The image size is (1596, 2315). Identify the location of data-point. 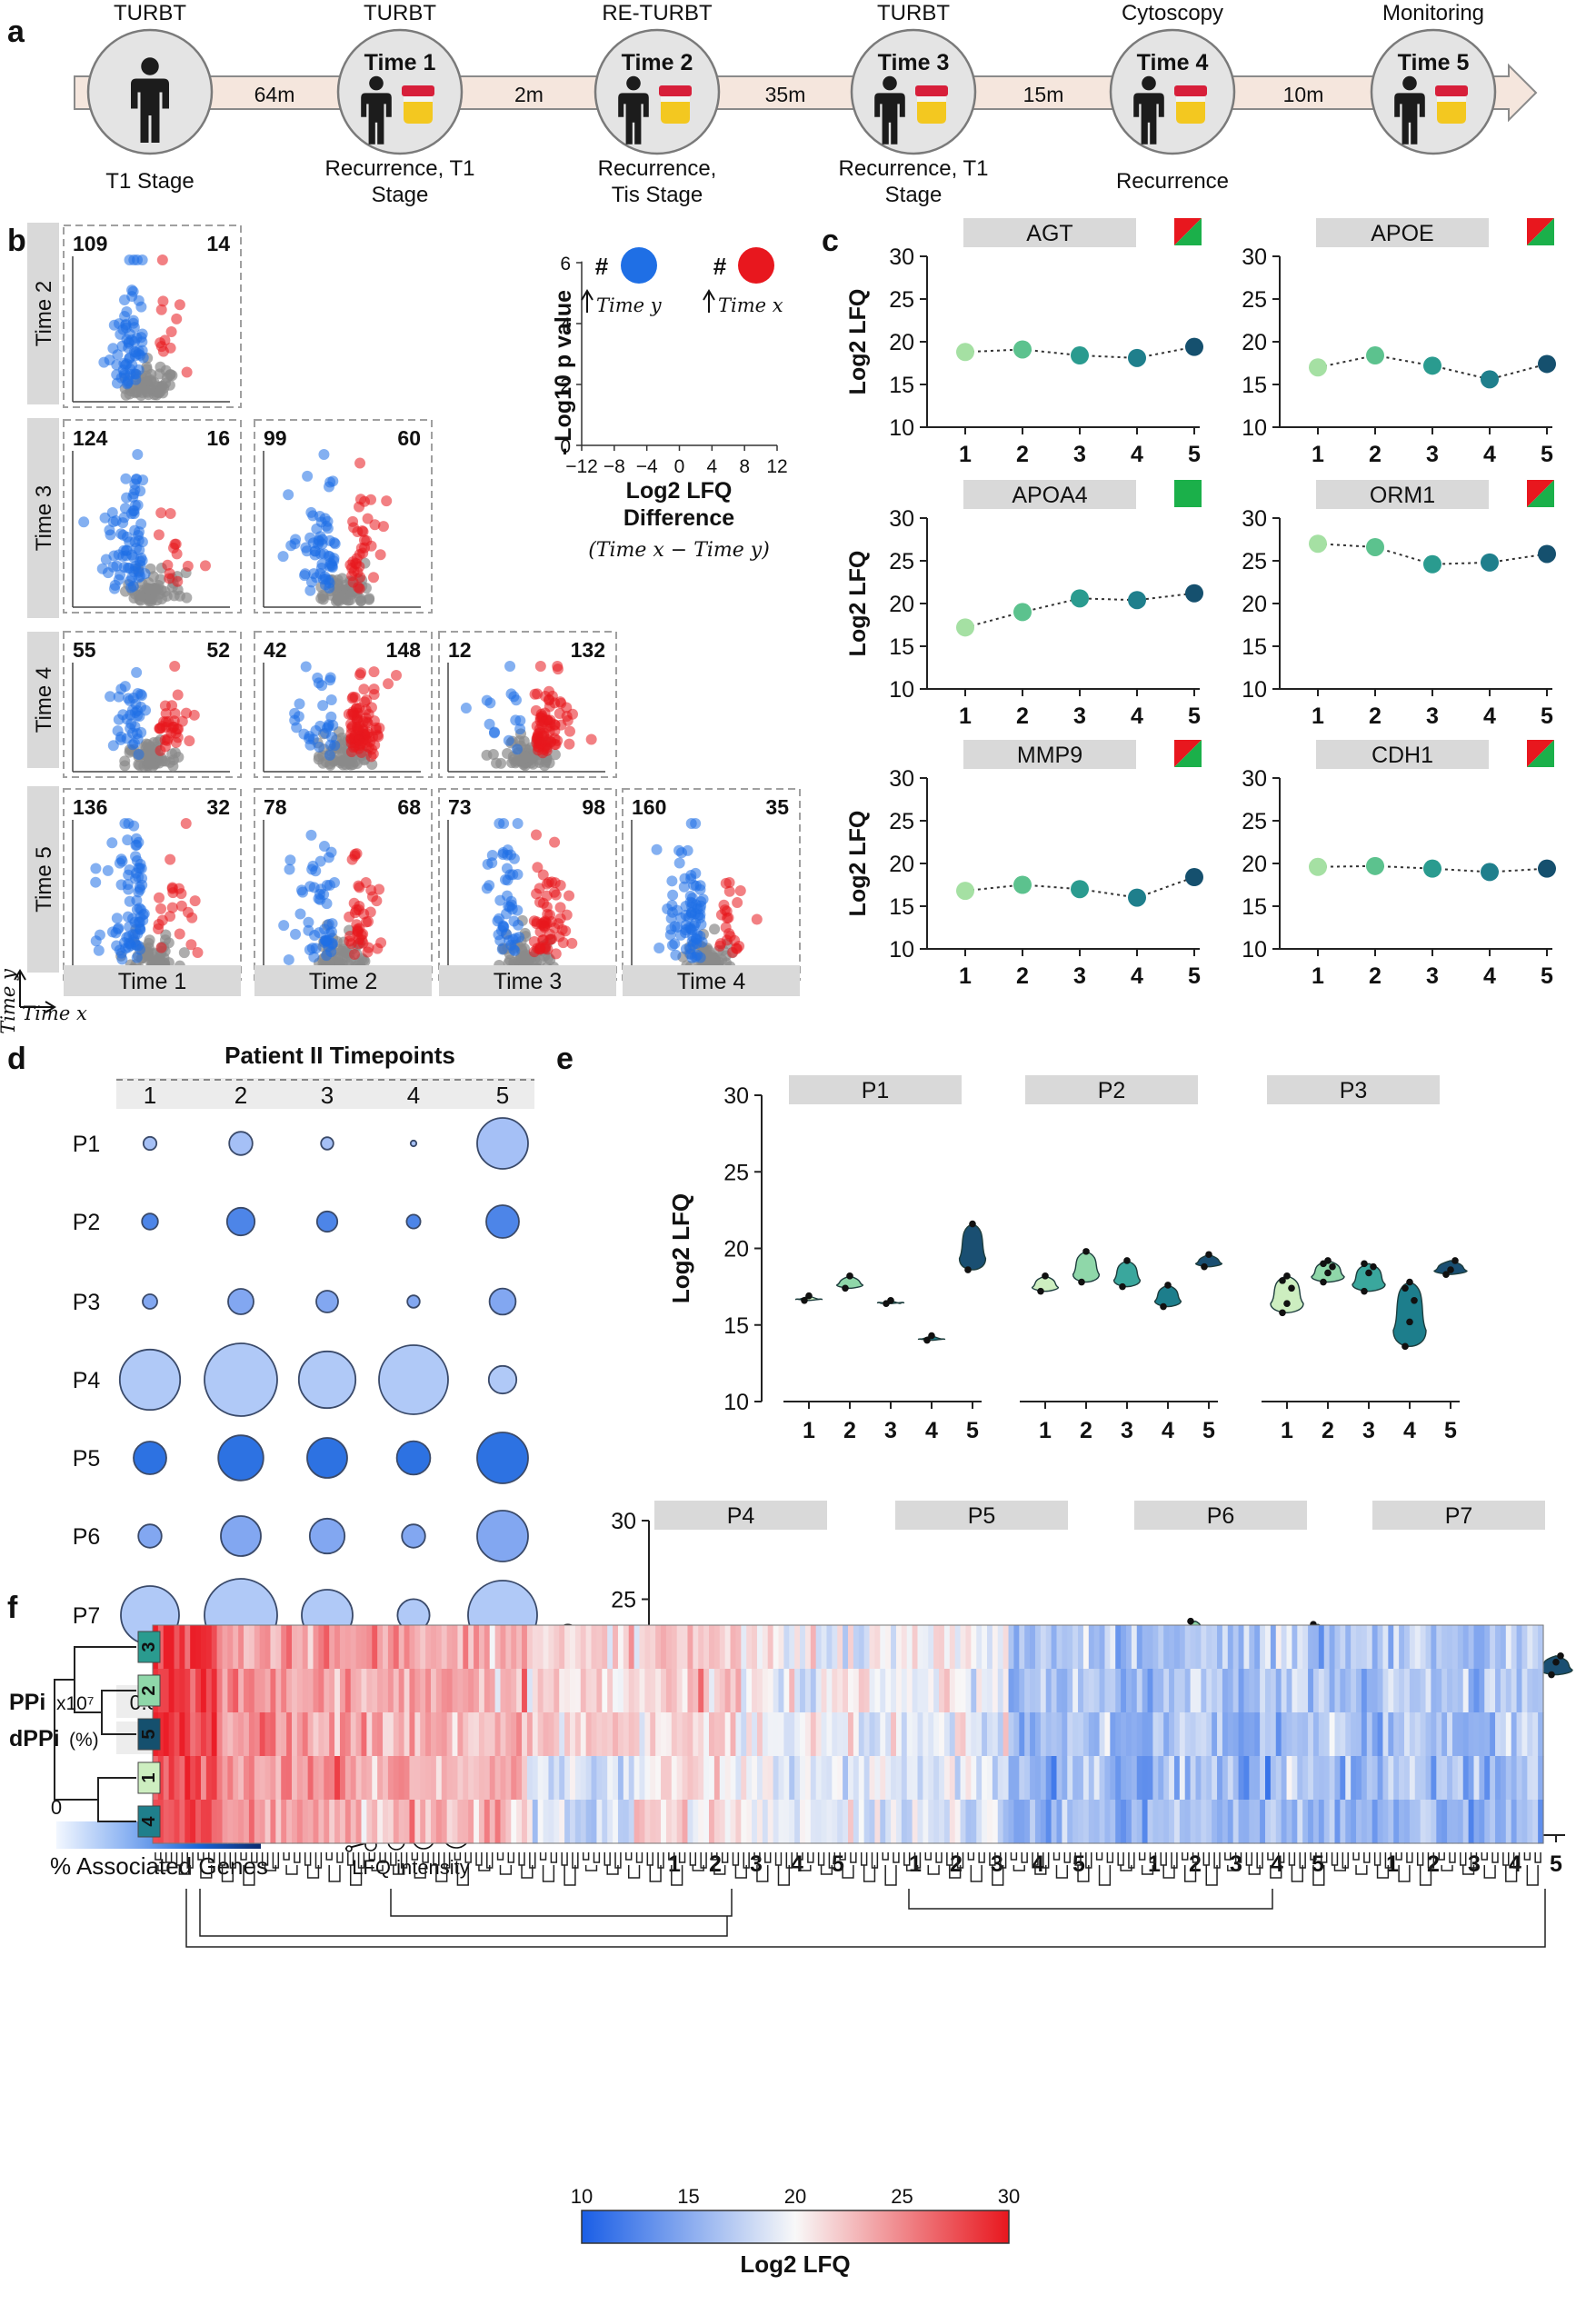
(1318, 544).